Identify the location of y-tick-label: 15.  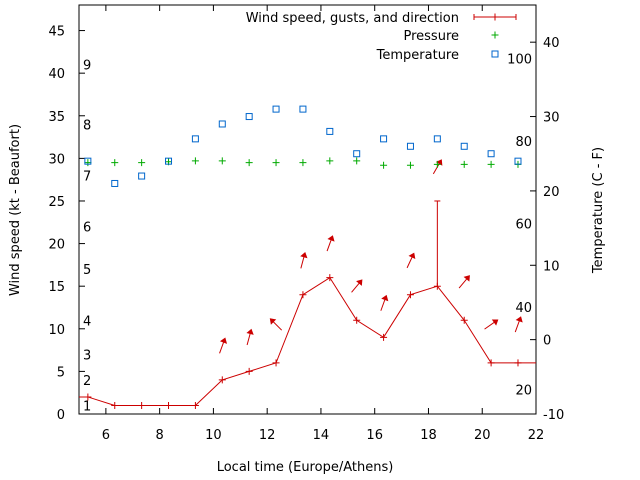
(56, 287).